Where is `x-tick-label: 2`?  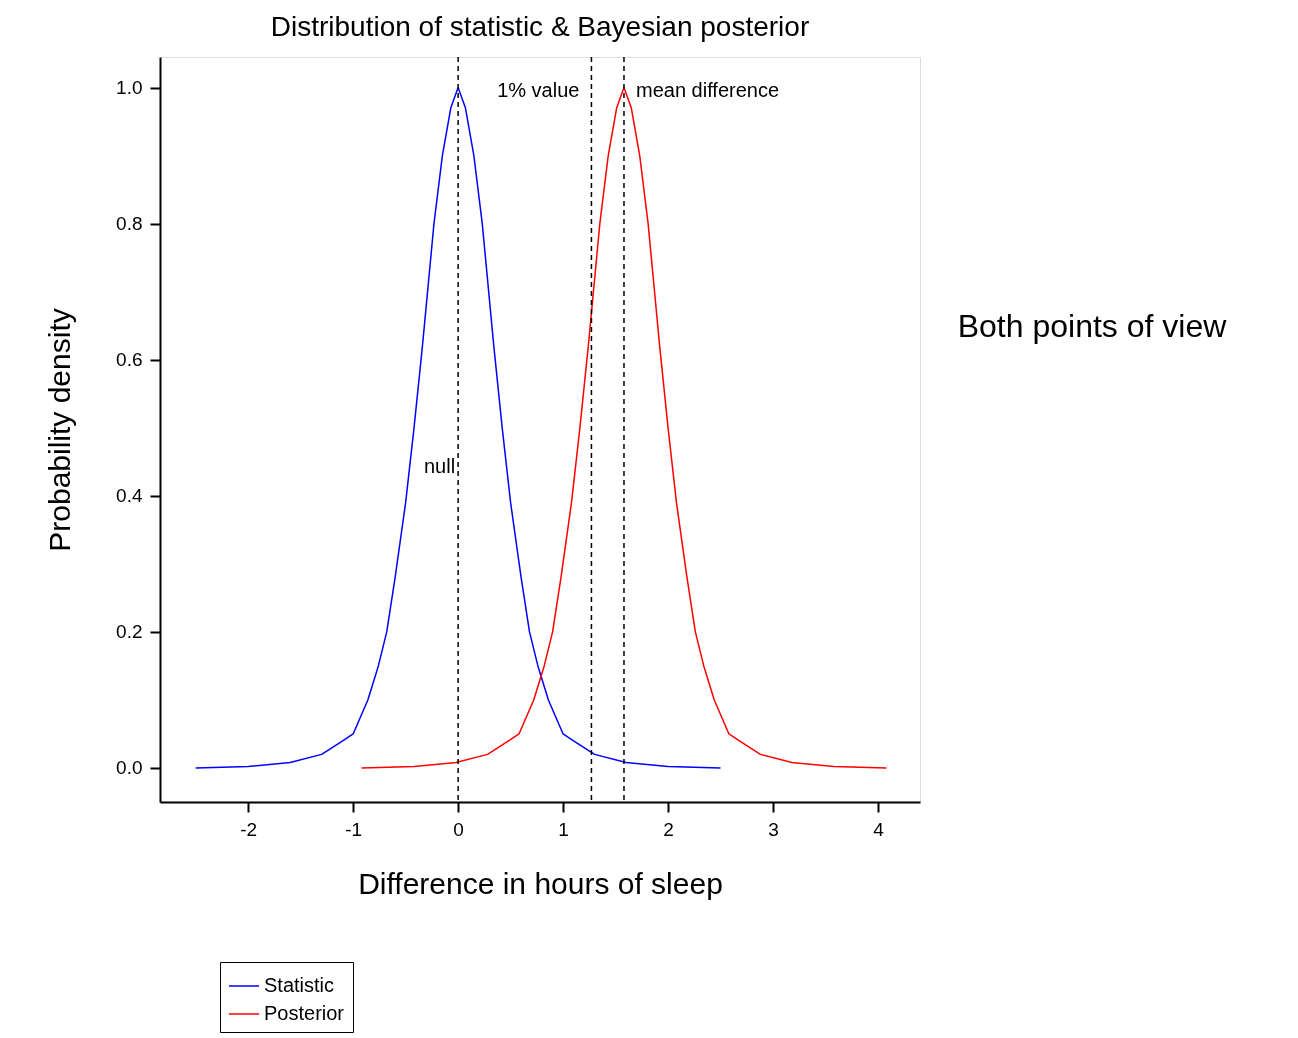 x-tick-label: 2 is located at coordinates (668, 829).